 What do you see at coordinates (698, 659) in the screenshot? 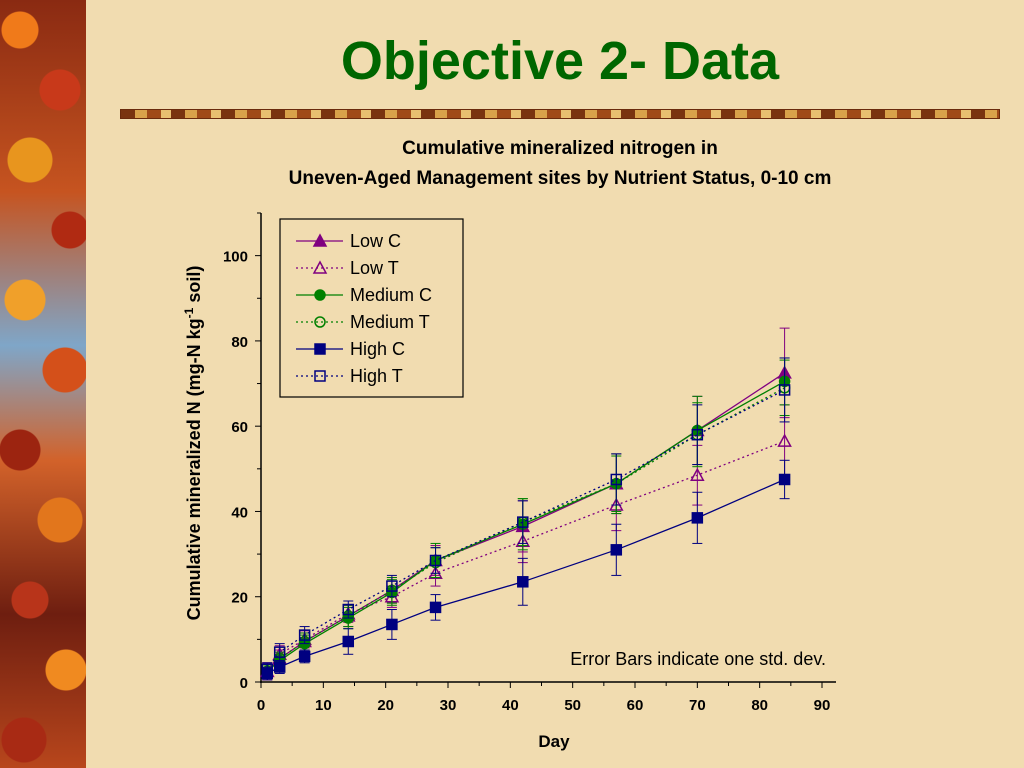
I see `error-bar-note: Error Bars indicate one std. dev.` at bounding box center [698, 659].